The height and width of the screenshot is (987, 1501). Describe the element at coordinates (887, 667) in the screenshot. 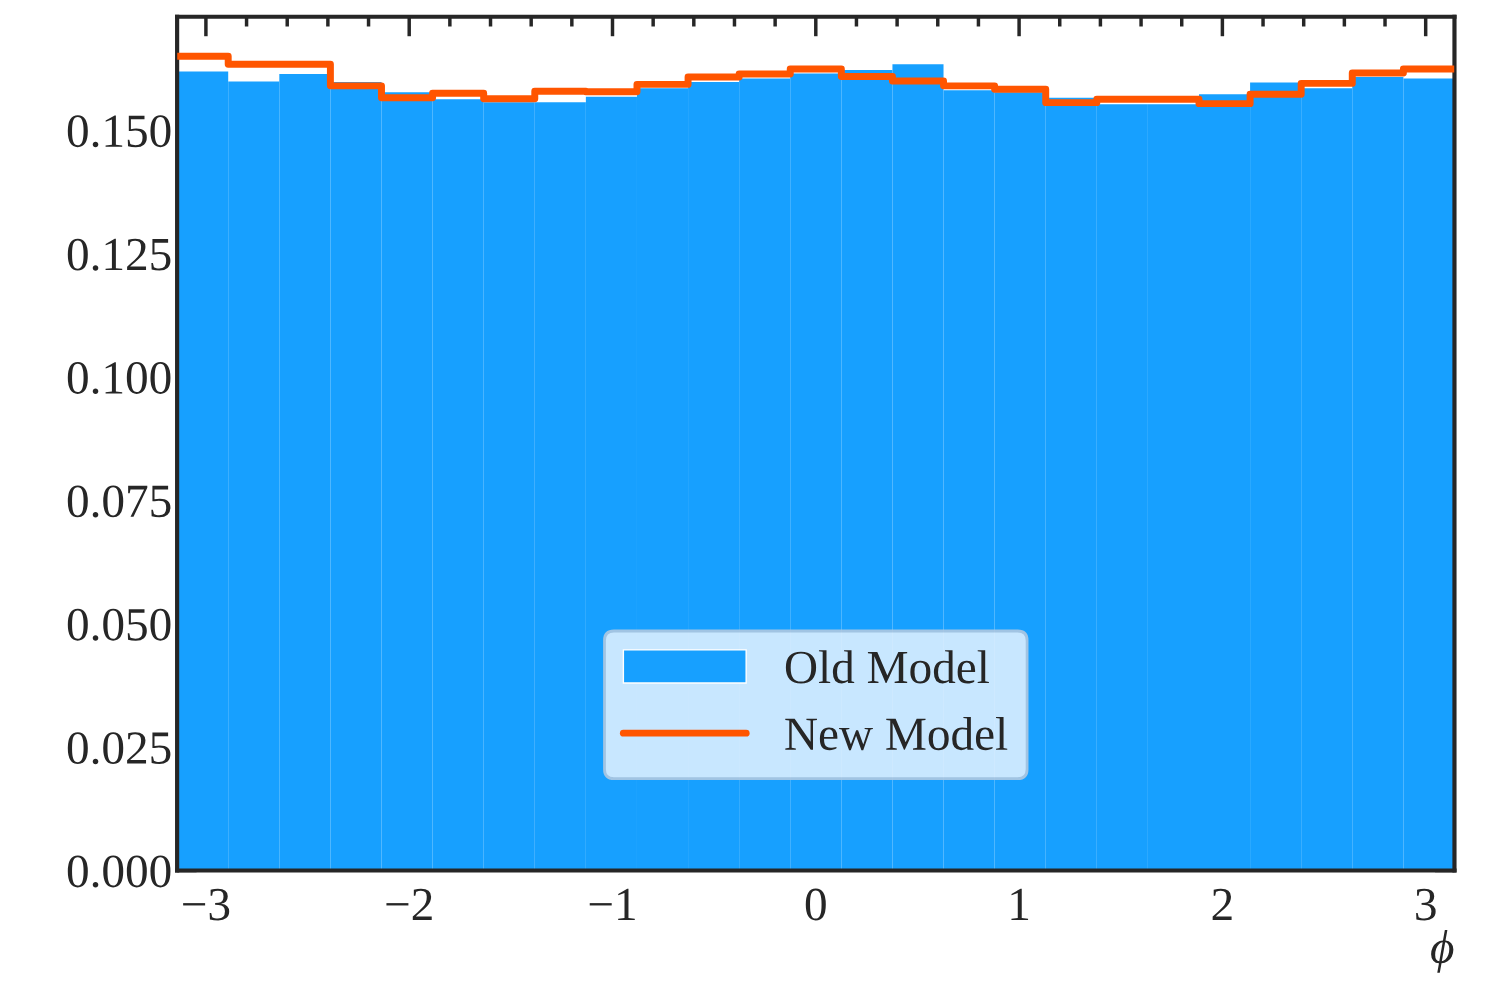

I see `series-label: Old Model` at that location.